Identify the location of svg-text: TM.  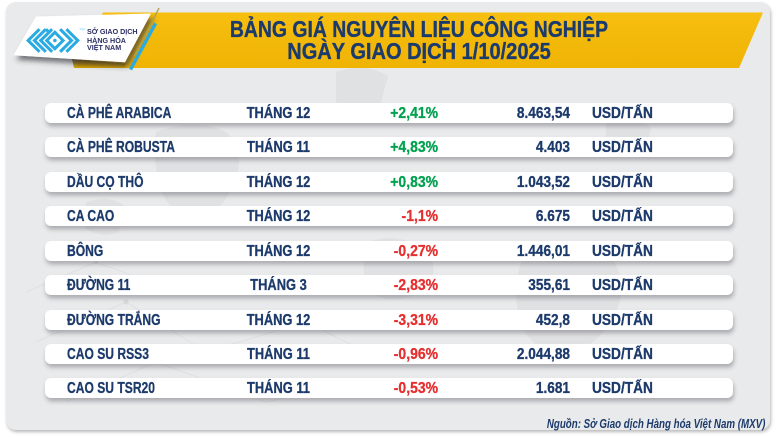
(82, 29).